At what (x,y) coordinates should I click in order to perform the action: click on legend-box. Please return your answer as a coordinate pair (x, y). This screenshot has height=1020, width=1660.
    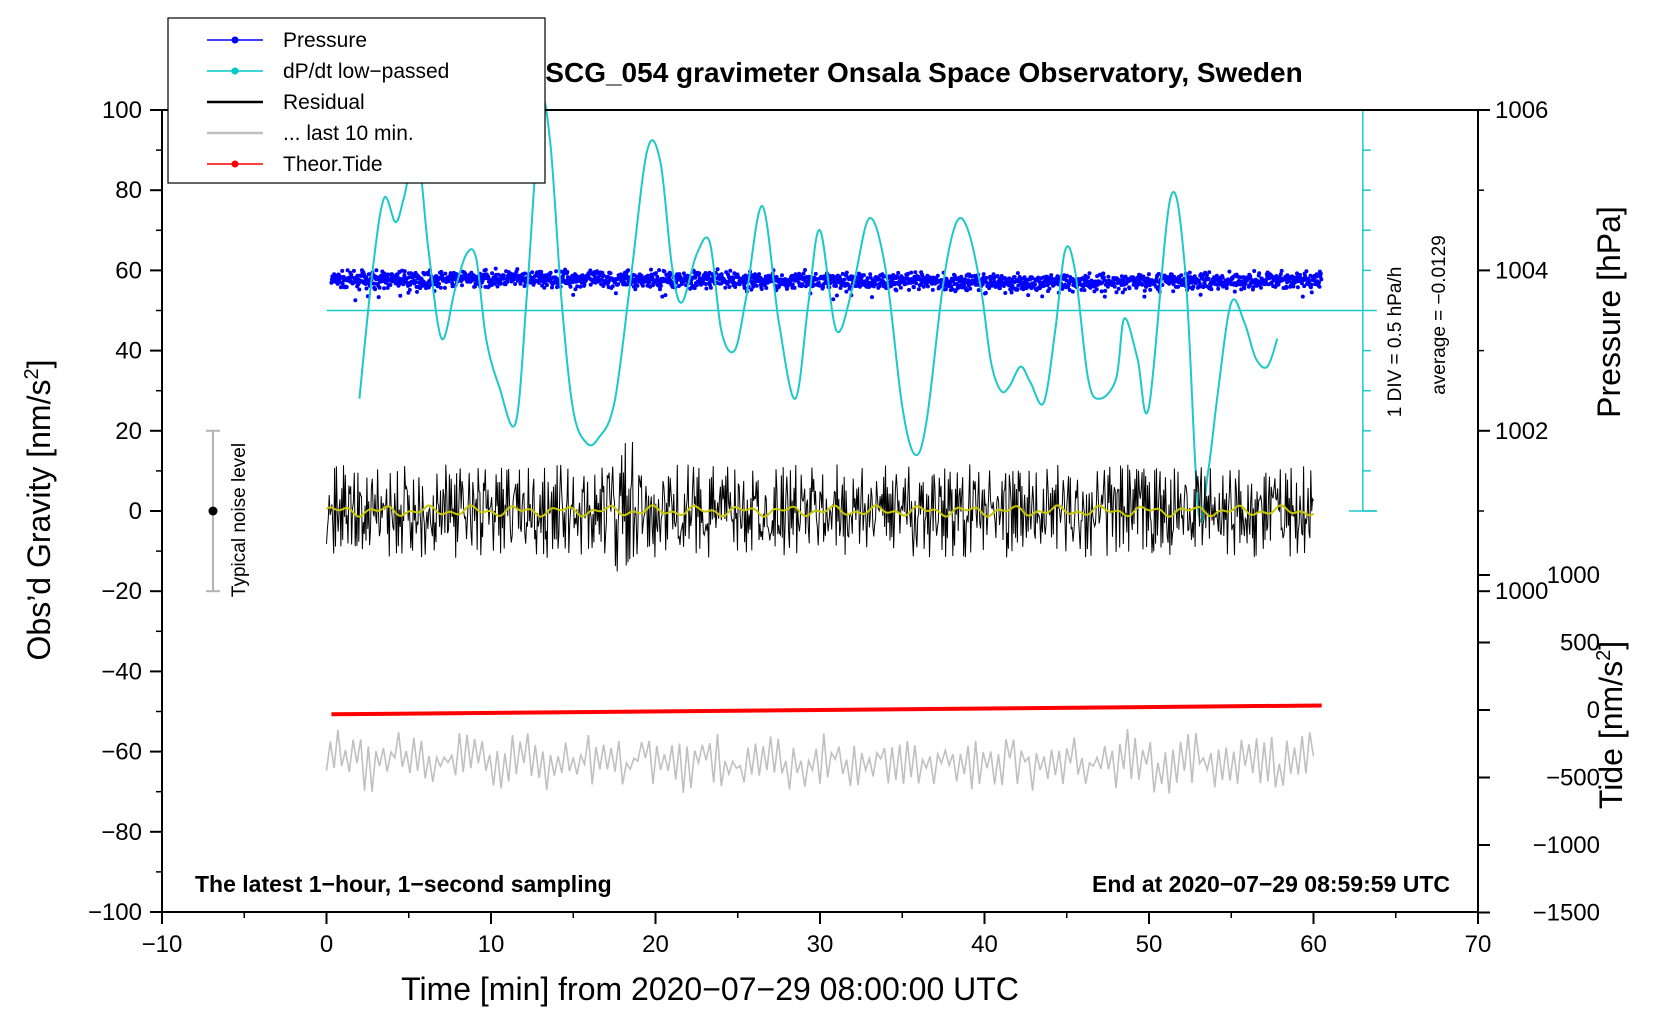
    Looking at the image, I should click on (356, 100).